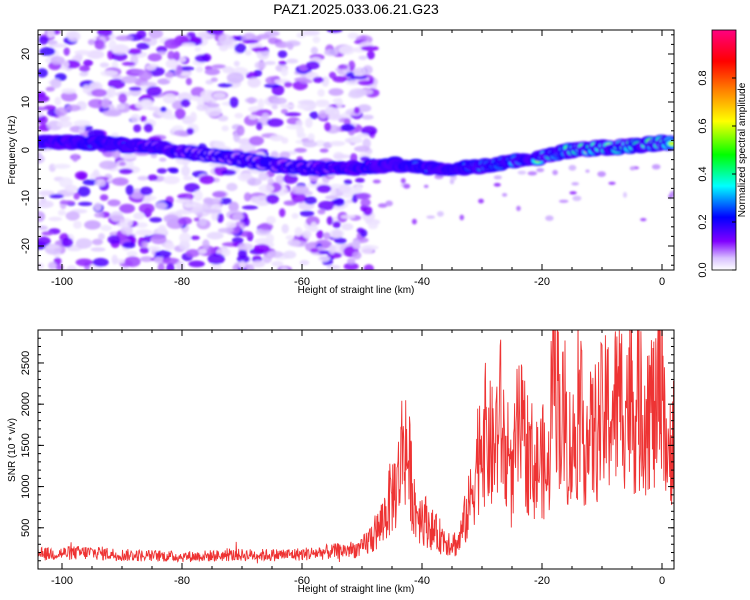  Describe the element at coordinates (182, 282) in the screenshot. I see `x-tick-label: -80` at that location.